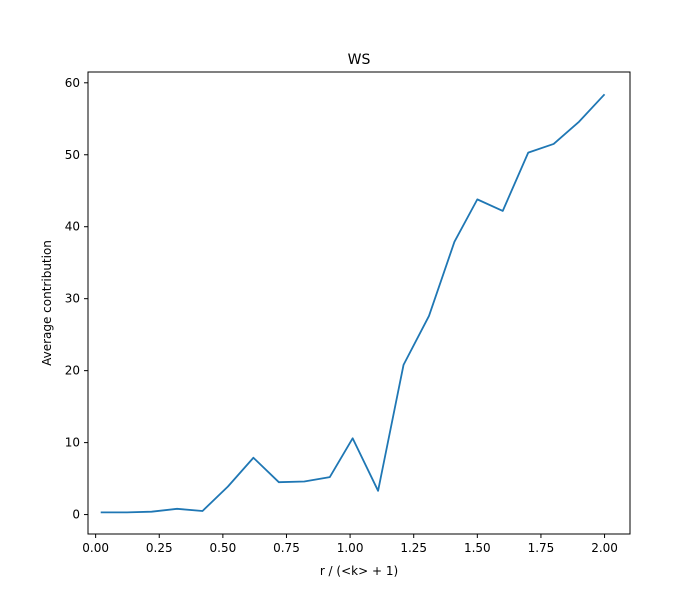 This screenshot has height=600, width=700. I want to click on x-tick-label: 1.25, so click(413, 548).